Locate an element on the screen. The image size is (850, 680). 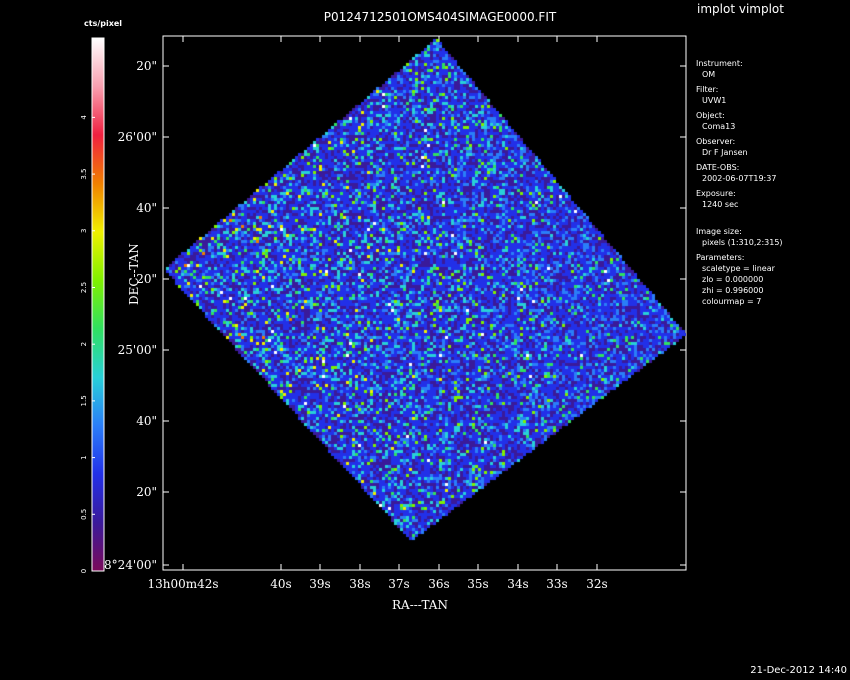
metadata-key: Observer: is located at coordinates (716, 141).